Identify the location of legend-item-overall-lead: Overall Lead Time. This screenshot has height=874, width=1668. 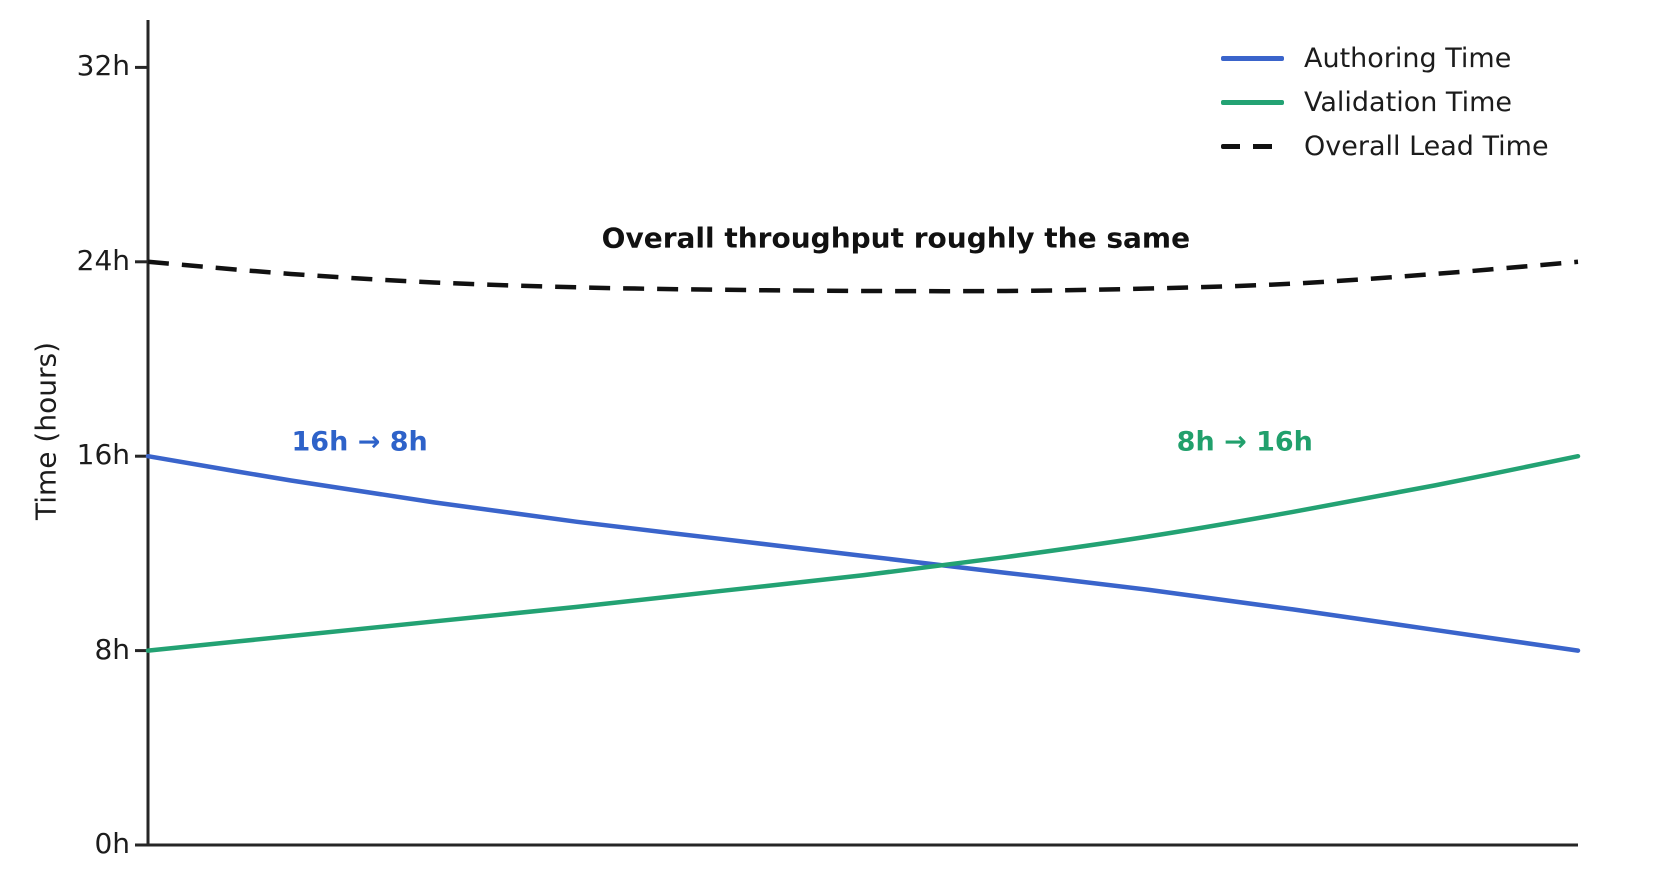
(1385, 146).